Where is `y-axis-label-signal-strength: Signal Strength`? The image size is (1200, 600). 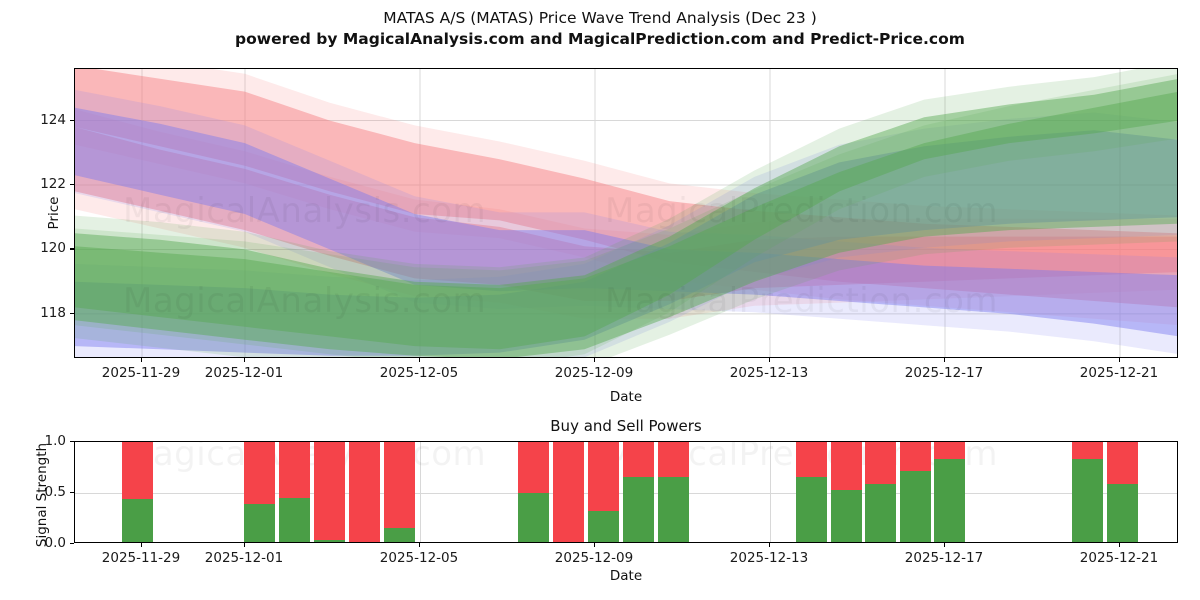
y-axis-label-signal-strength: Signal Strength is located at coordinates (42, 495).